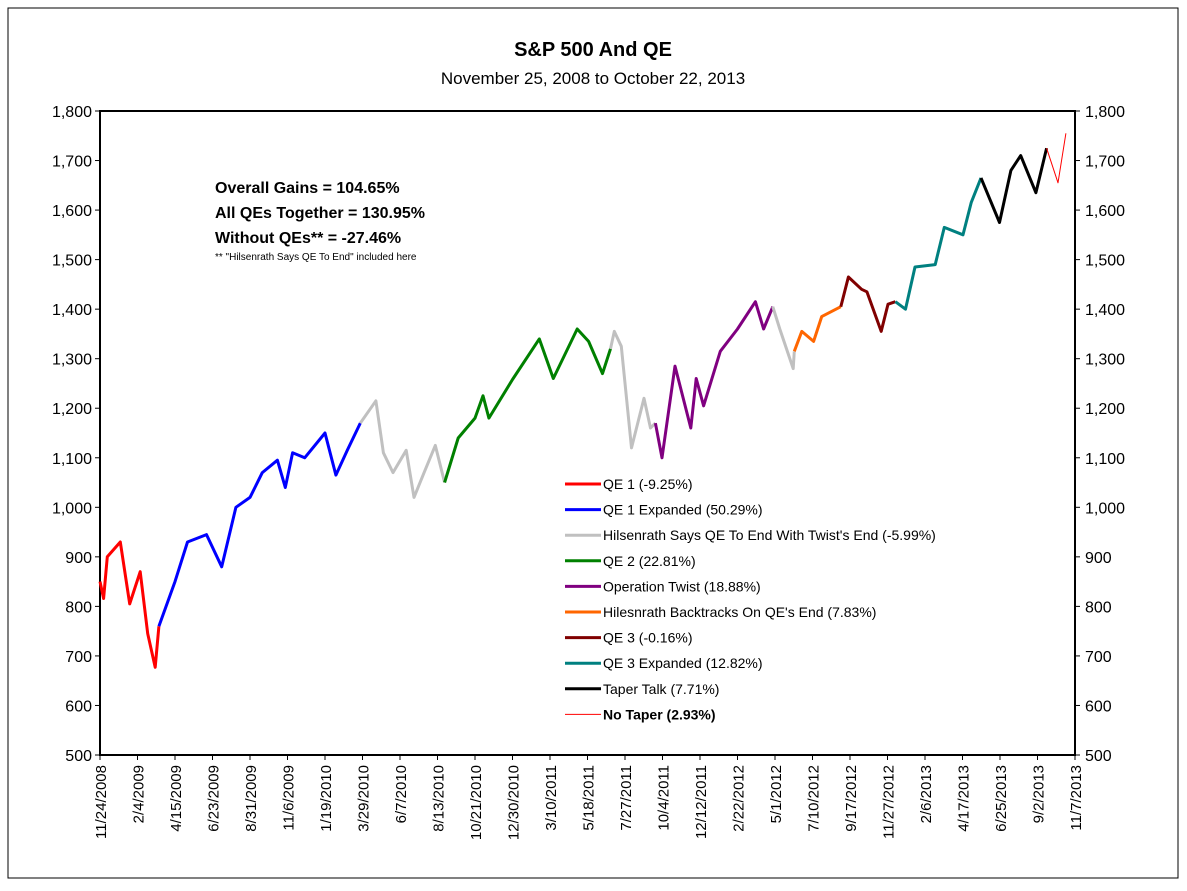  Describe the element at coordinates (308, 238) in the screenshot. I see `annotation-without-qe: Without QEs** = -27.46%` at that location.